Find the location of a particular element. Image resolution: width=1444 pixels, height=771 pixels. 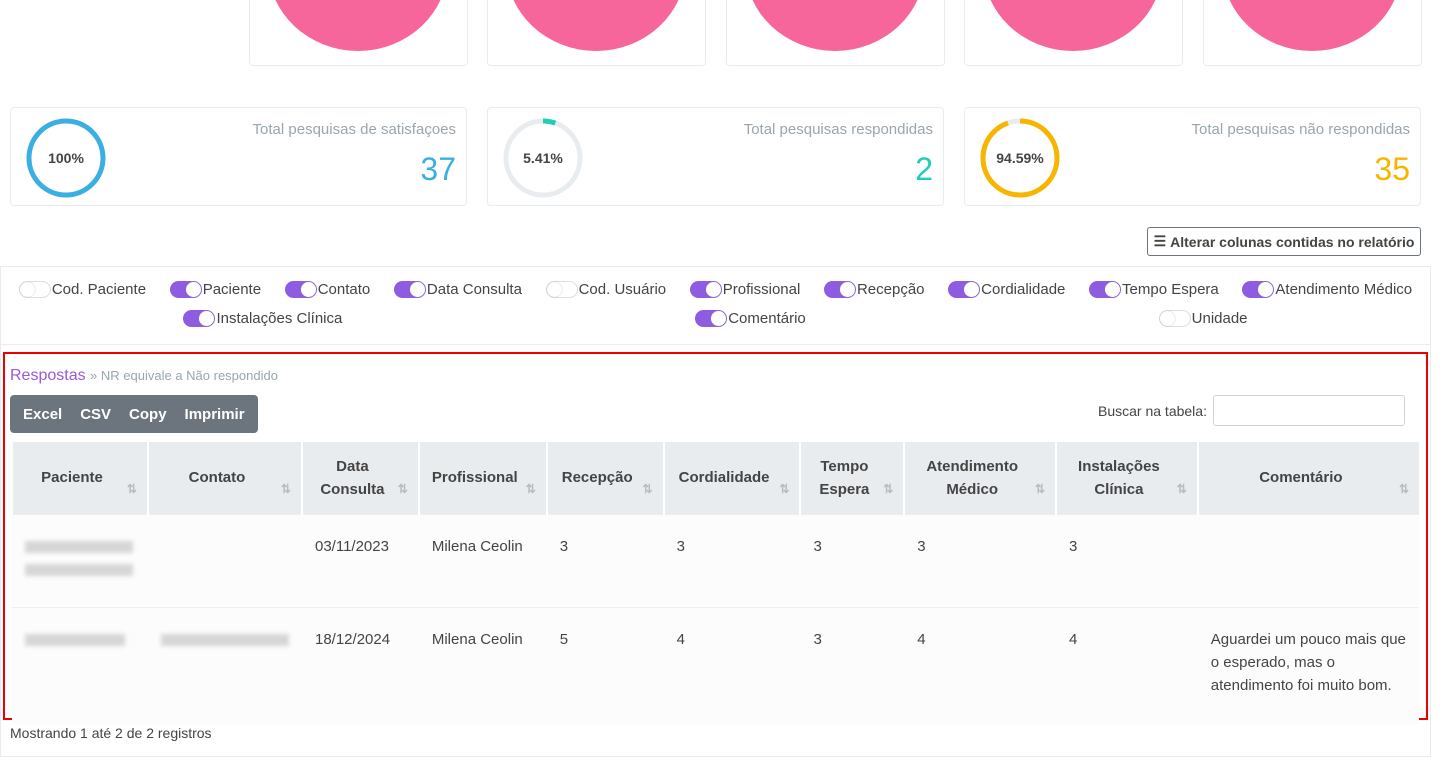

table-cell: 18/12/2024 is located at coordinates (360, 665).